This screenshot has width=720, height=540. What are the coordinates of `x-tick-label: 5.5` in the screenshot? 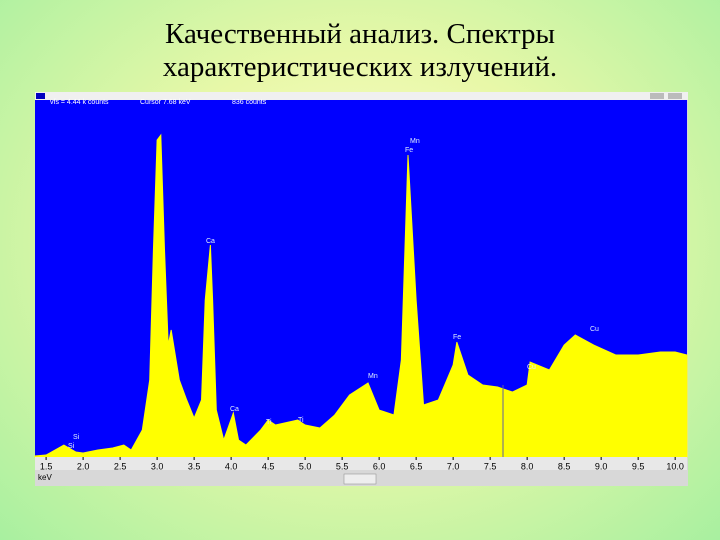 It's located at (342, 466).